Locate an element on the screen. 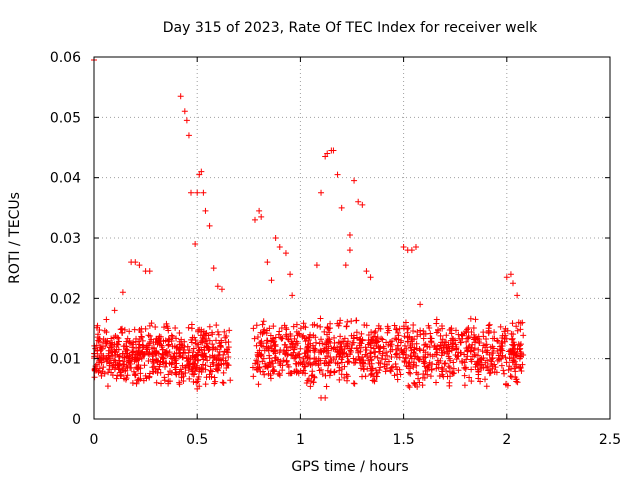  x-tick-label: 2.5 is located at coordinates (610, 440).